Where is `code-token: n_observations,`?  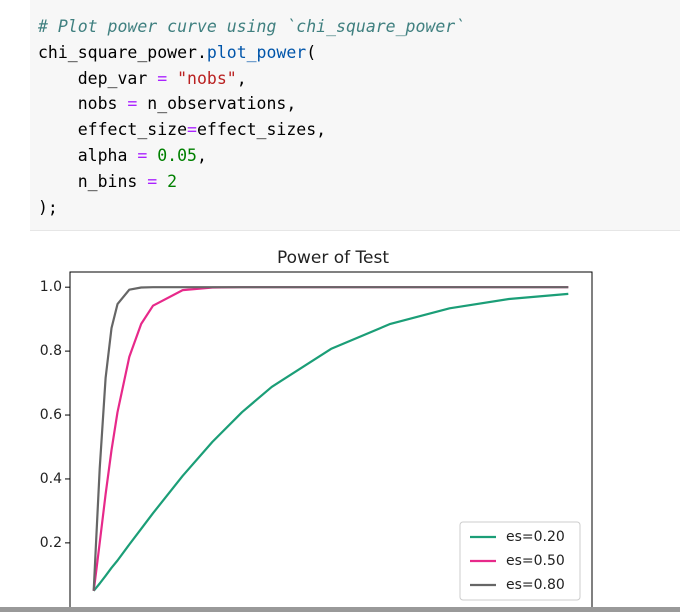
code-token: n_observations, is located at coordinates (217, 104).